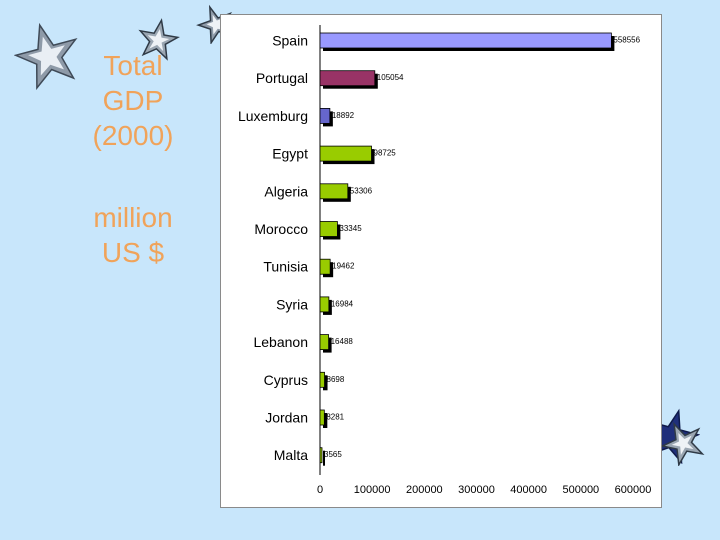  What do you see at coordinates (273, 116) in the screenshot?
I see `category-label: Luxemburg` at bounding box center [273, 116].